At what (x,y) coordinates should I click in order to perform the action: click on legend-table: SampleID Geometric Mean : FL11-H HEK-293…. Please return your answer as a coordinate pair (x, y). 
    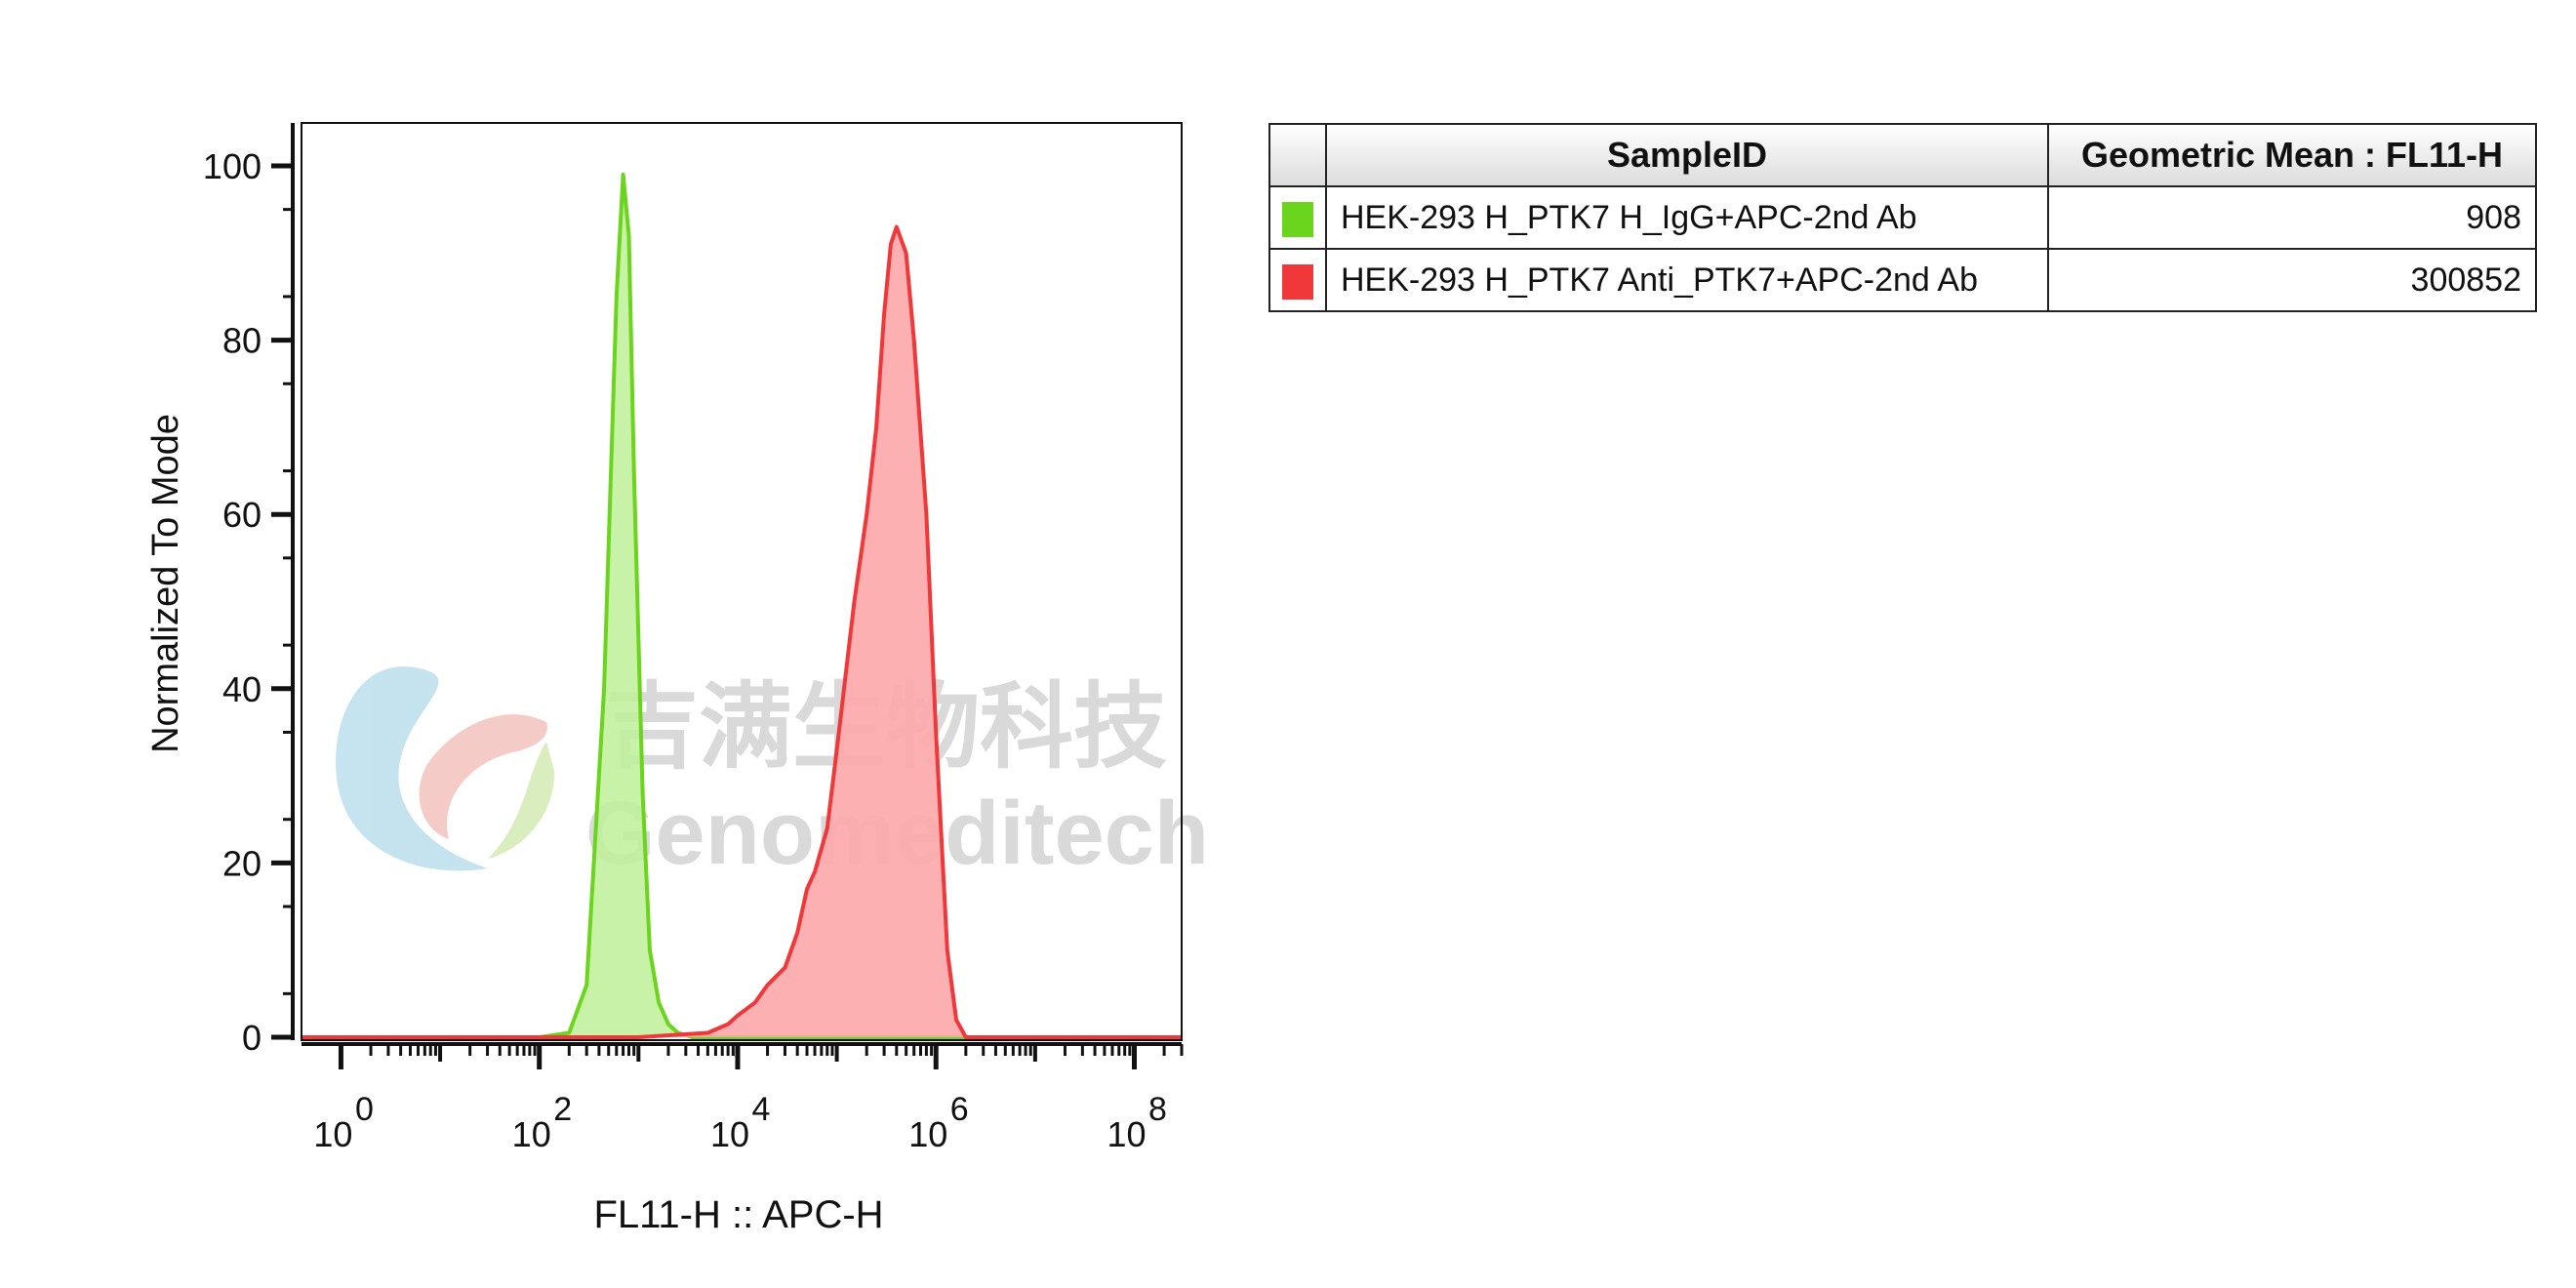
    Looking at the image, I should click on (1902, 217).